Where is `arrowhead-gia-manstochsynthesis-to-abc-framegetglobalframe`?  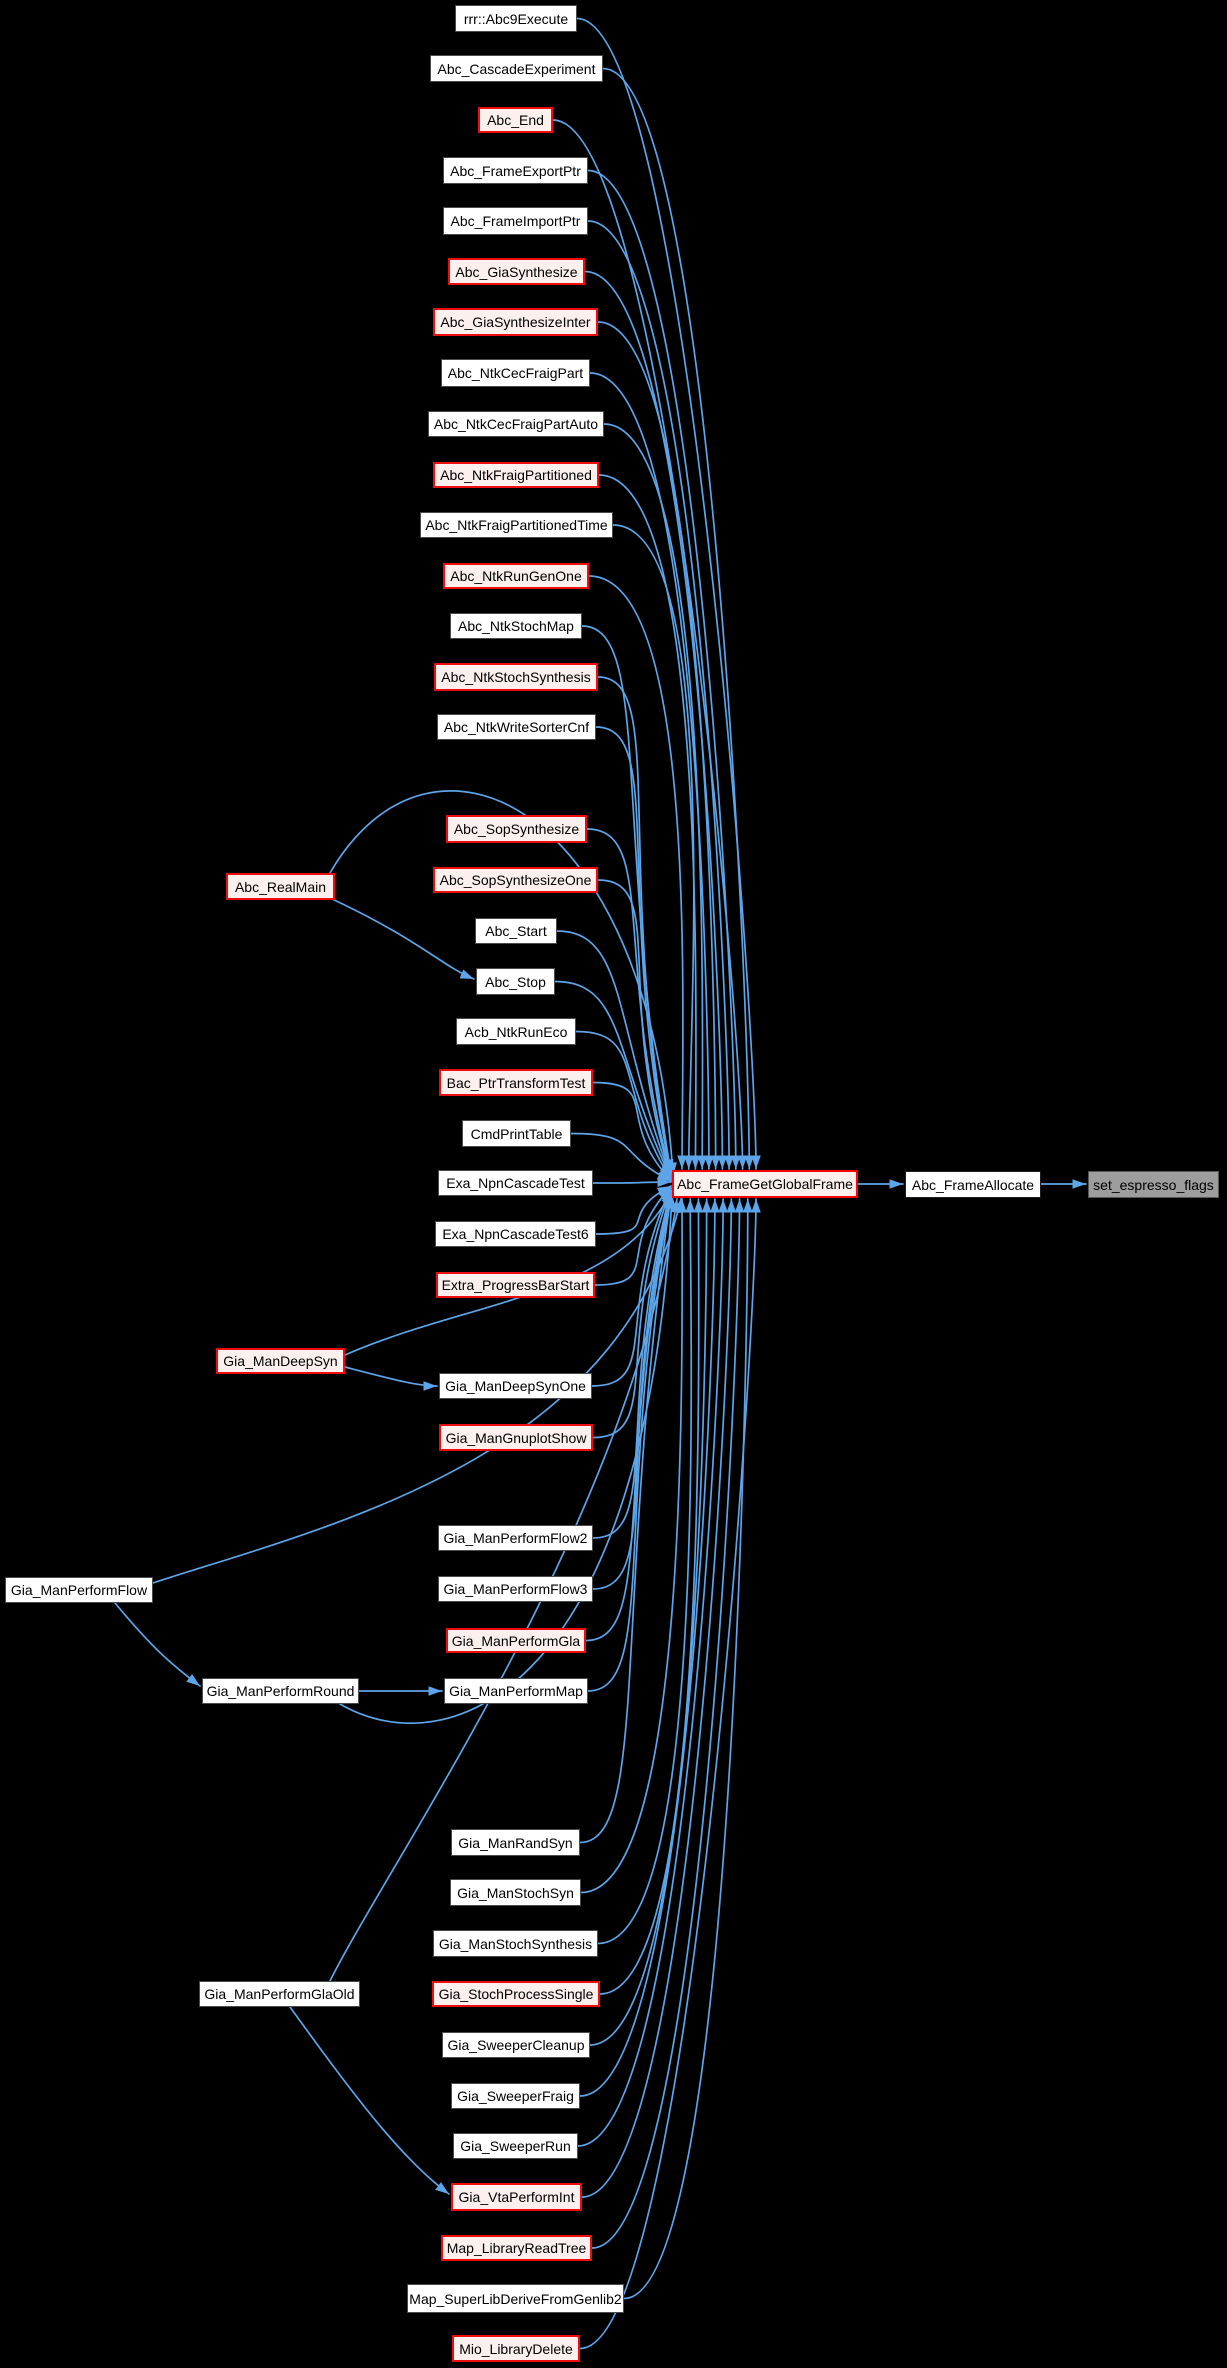
arrowhead-gia-manstochsynthesis-to-abc-framegetglobalframe is located at coordinates (690, 1206).